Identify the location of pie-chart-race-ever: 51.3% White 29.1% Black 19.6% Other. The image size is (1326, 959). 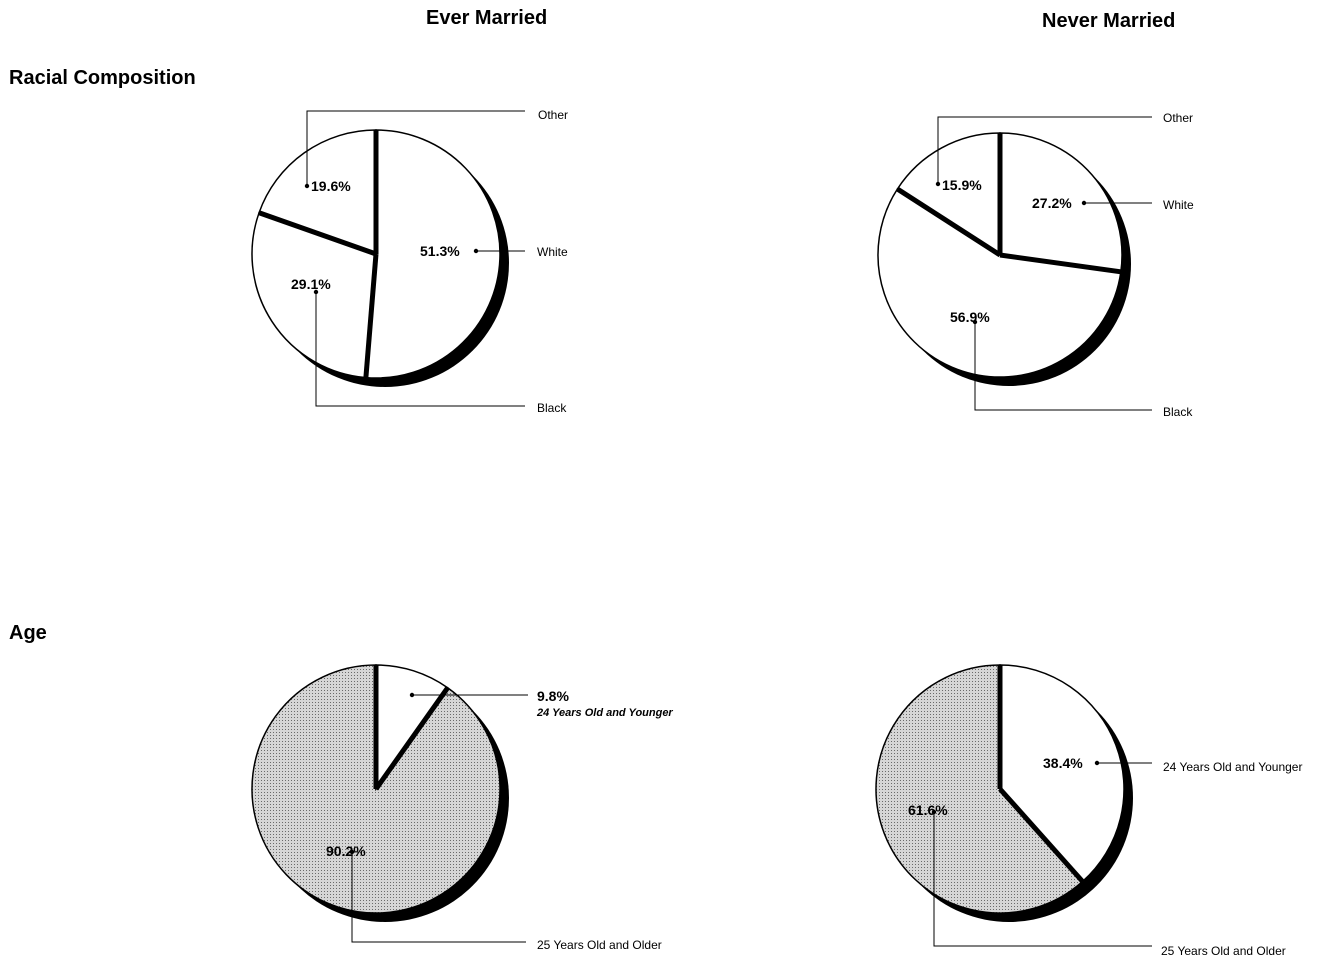
(409, 261).